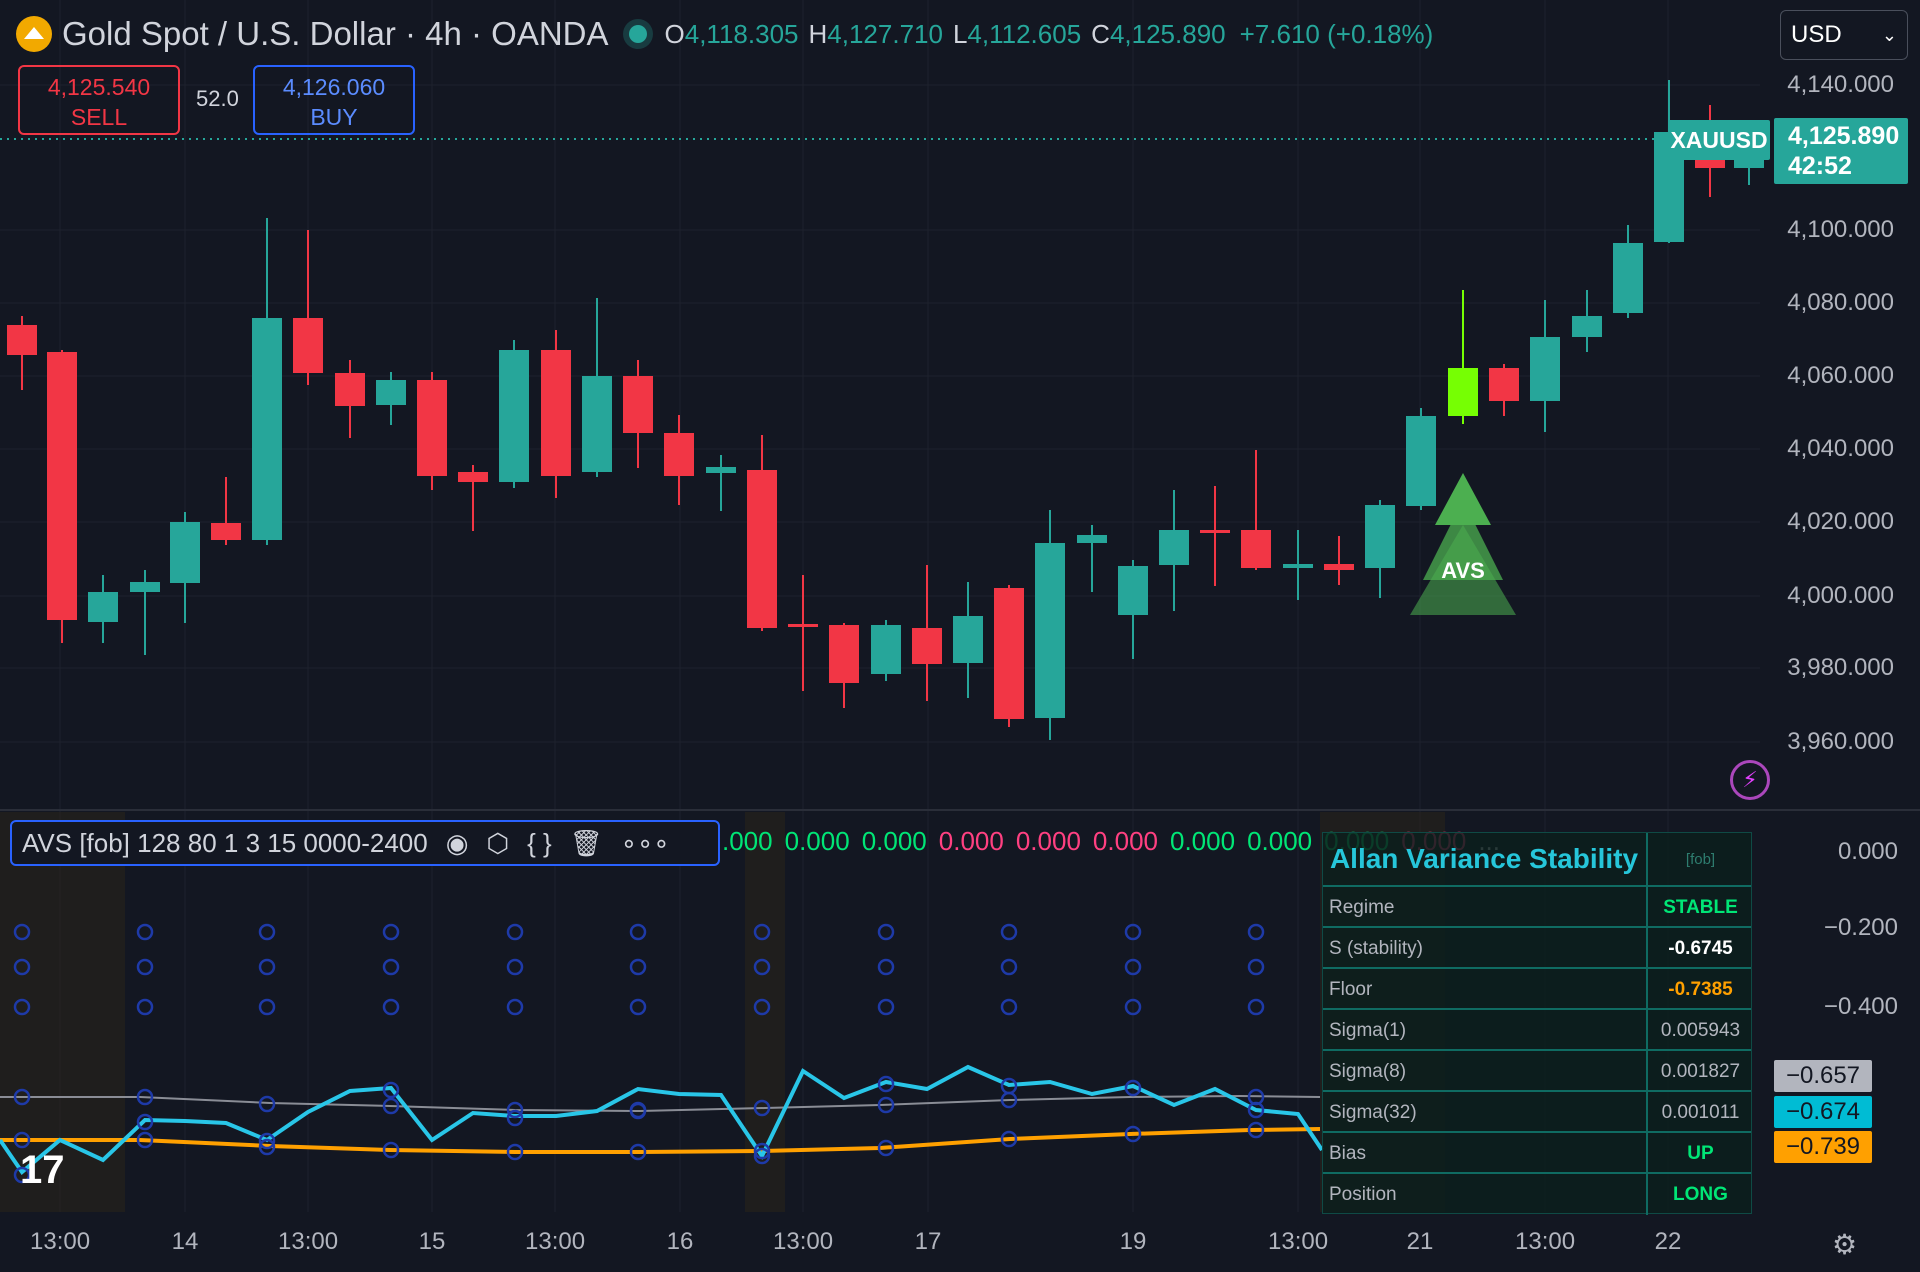 The image size is (1920, 1272). Describe the element at coordinates (1860, 1006) in the screenshot. I see `indicator-axis-label: −0.400` at that location.